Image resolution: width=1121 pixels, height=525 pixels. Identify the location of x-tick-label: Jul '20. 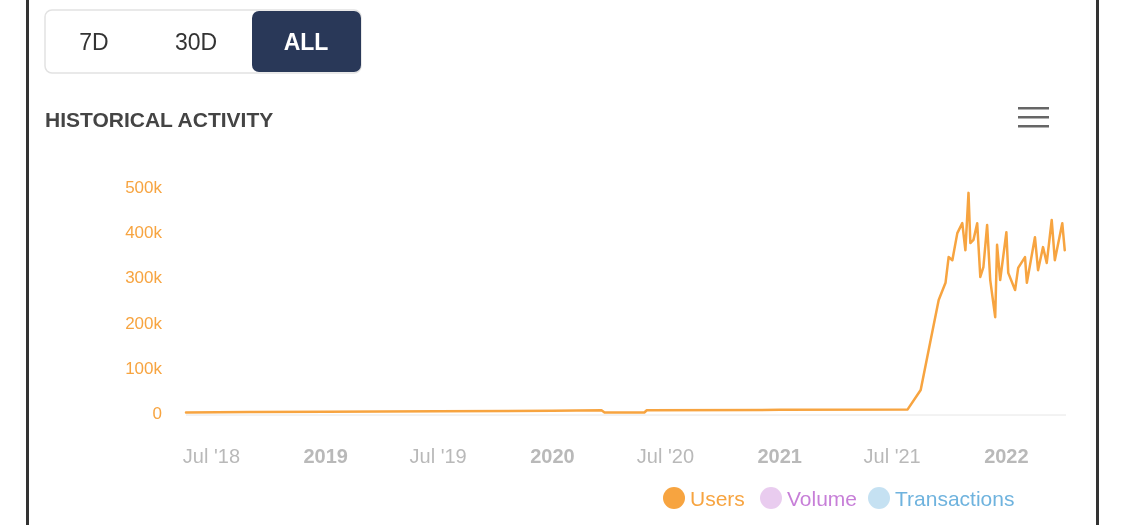
(665, 456).